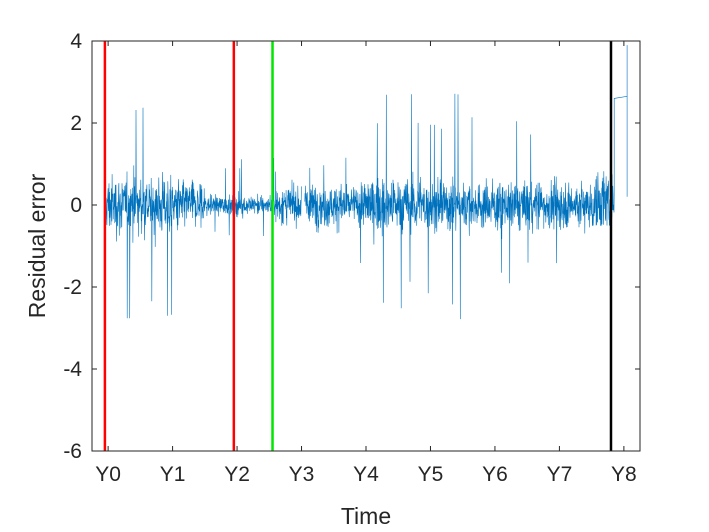  I want to click on x-tick-label: Y4, so click(366, 474).